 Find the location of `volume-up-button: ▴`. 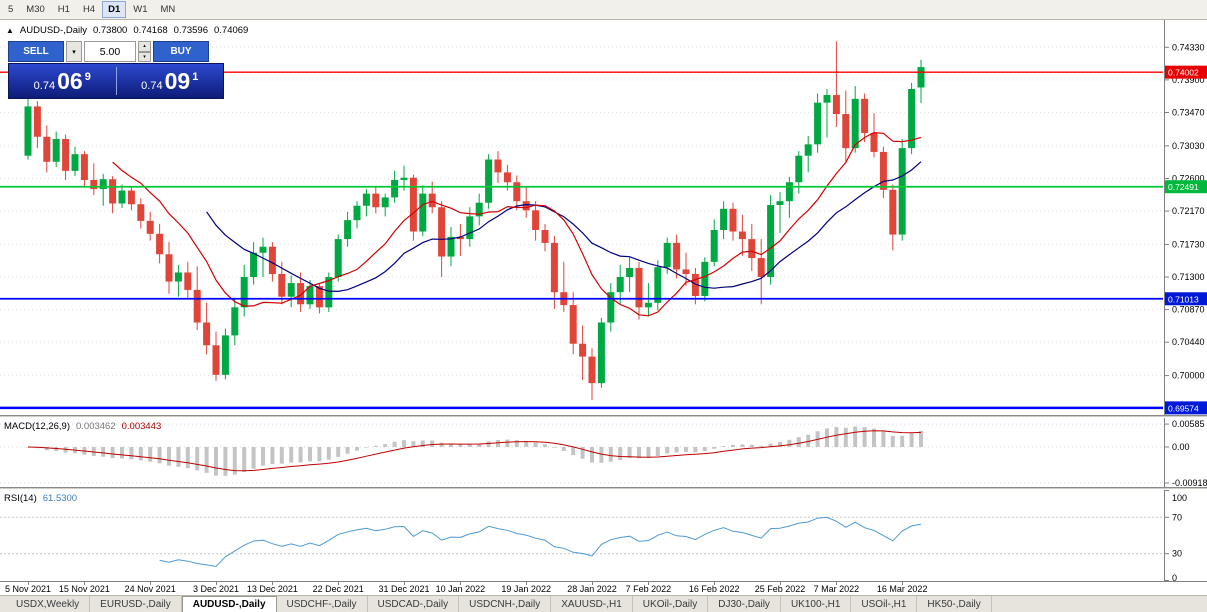

volume-up-button: ▴ is located at coordinates (144, 46).